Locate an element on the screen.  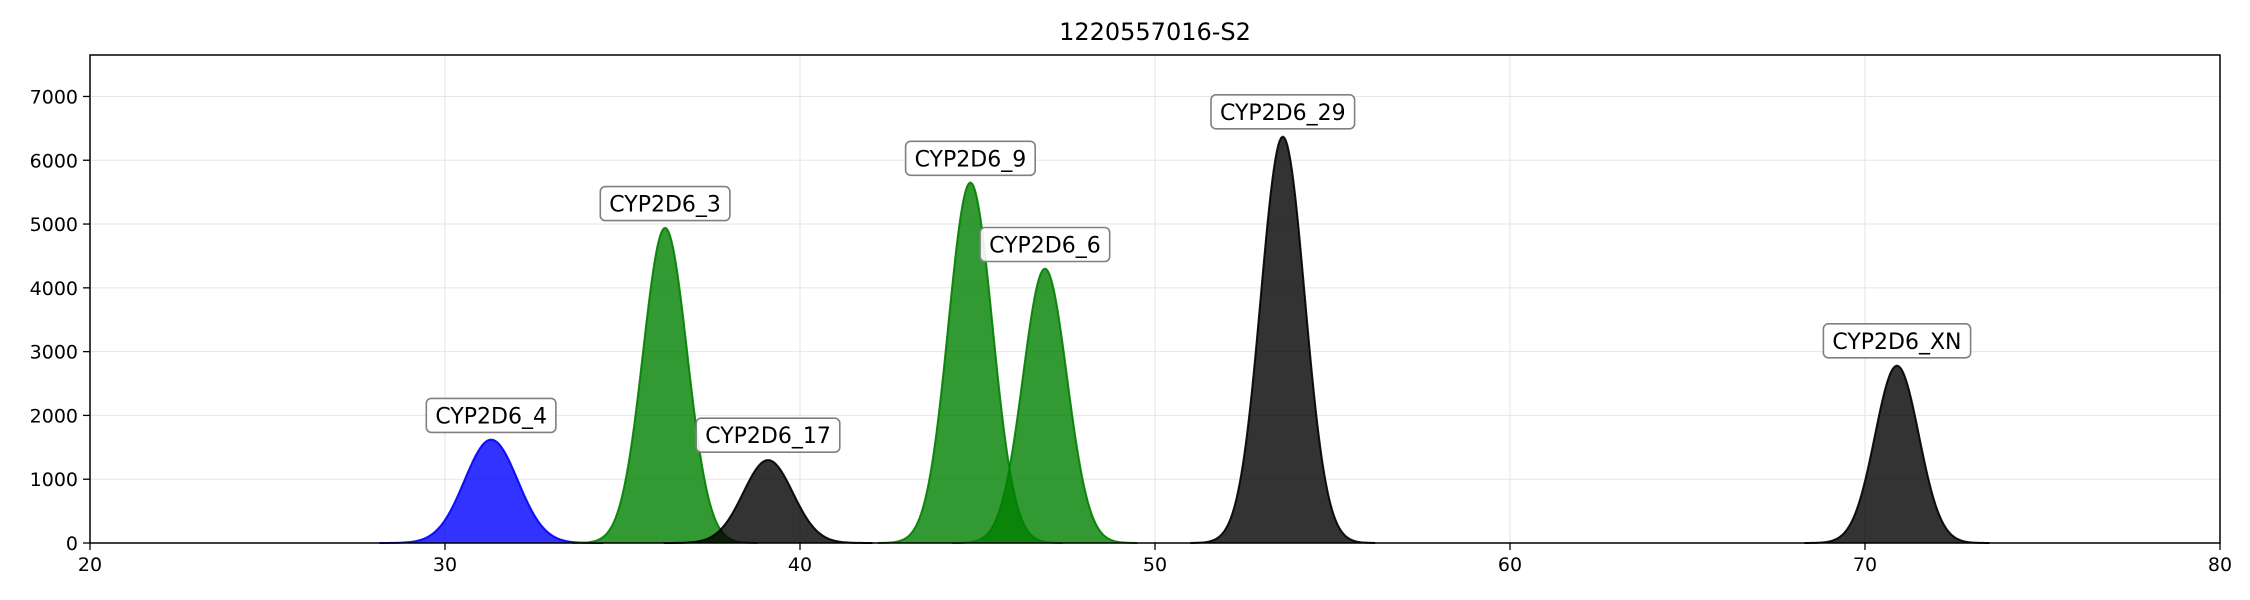
peak-label-box: CYP2D6_9 is located at coordinates (970, 158).